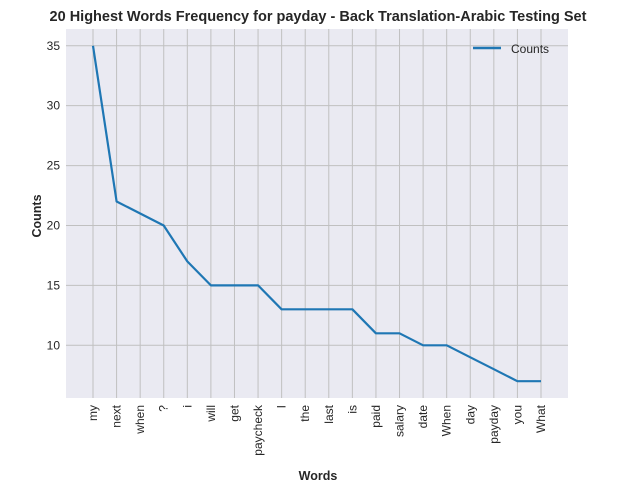  I want to click on x-axis-title: Words, so click(318, 476).